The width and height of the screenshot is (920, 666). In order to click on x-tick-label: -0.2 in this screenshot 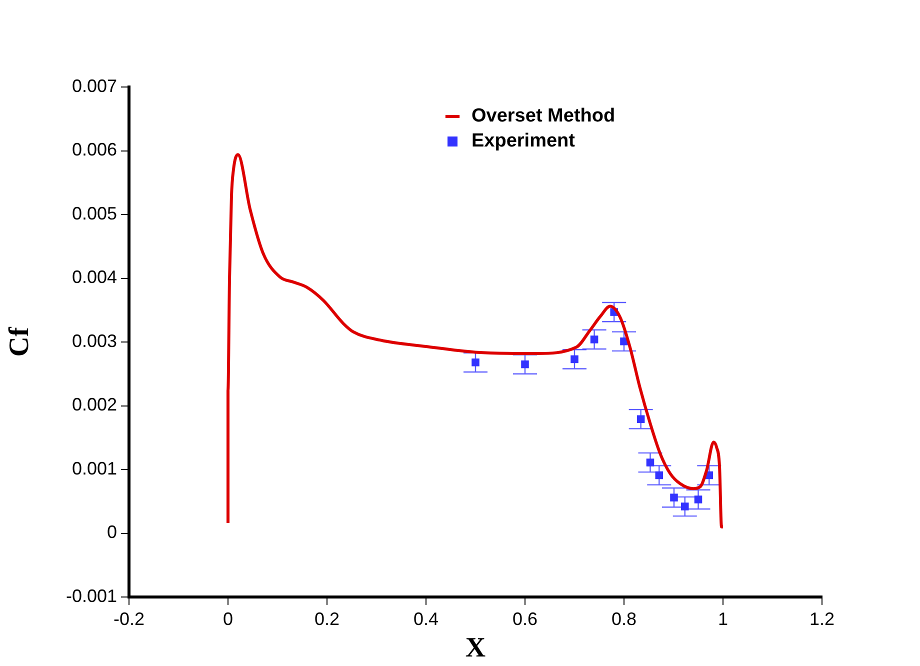, I will do `click(129, 618)`.